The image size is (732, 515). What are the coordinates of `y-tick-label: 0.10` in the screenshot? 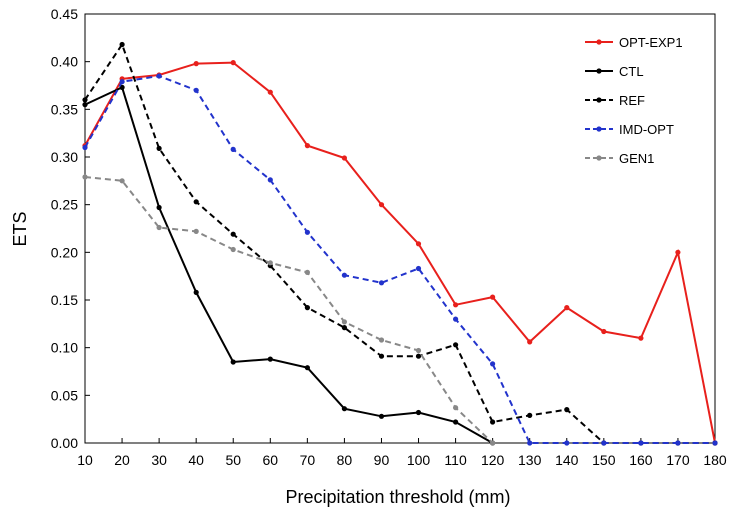 It's located at (64, 348).